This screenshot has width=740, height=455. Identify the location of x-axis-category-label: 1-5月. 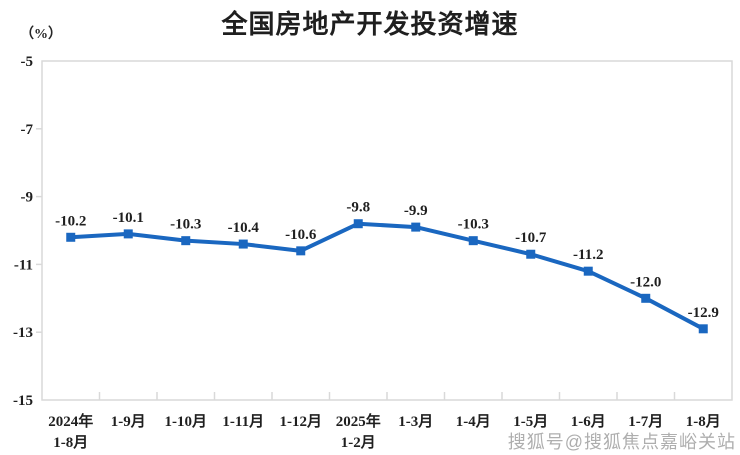
(530, 421).